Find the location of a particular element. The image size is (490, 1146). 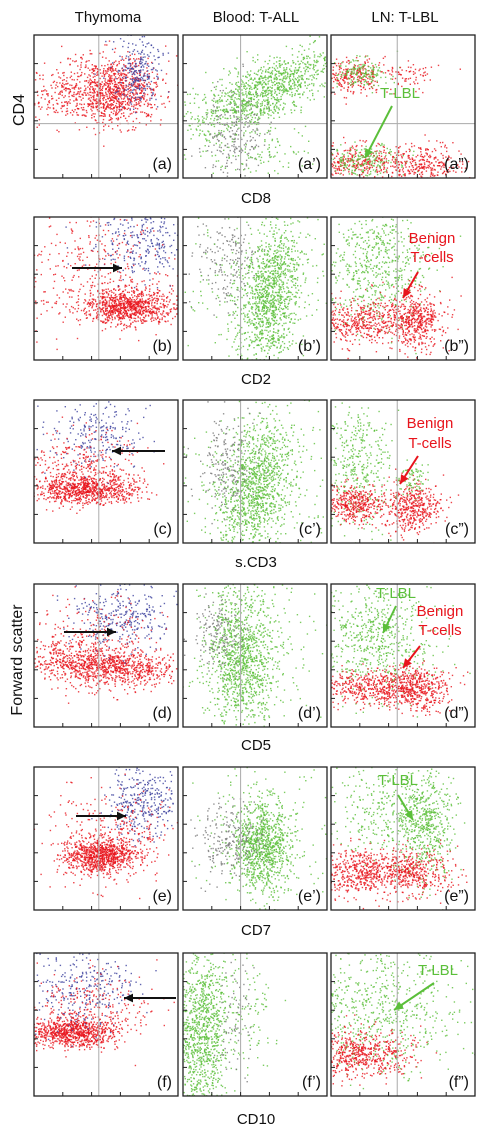

panel-f-2: (f’) is located at coordinates (255, 1024).